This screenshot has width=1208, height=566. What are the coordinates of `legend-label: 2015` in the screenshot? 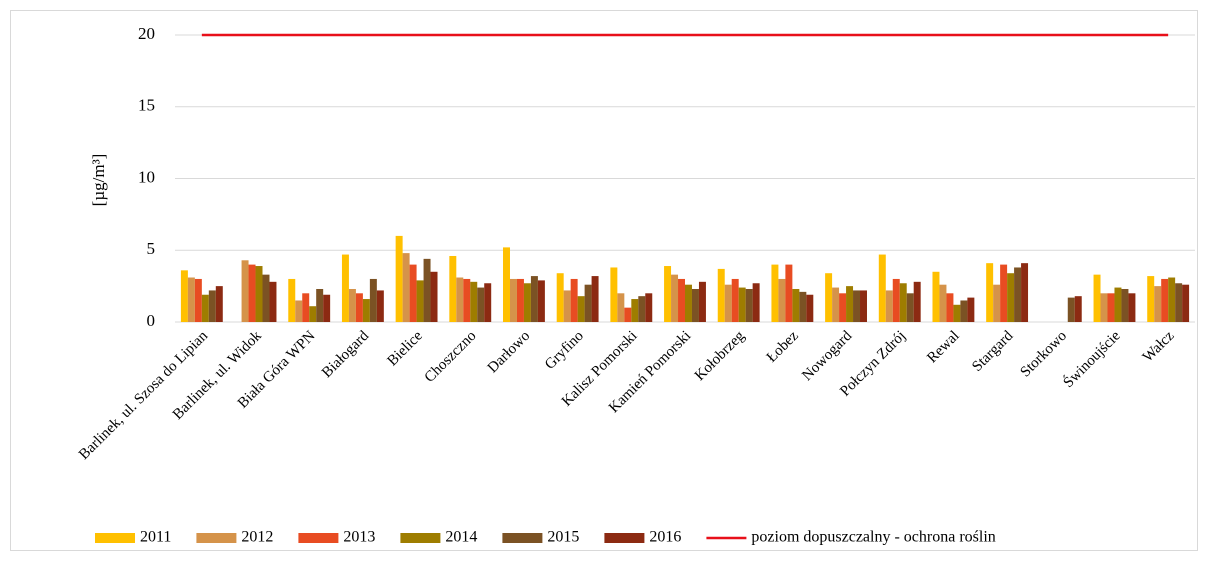 It's located at (563, 537).